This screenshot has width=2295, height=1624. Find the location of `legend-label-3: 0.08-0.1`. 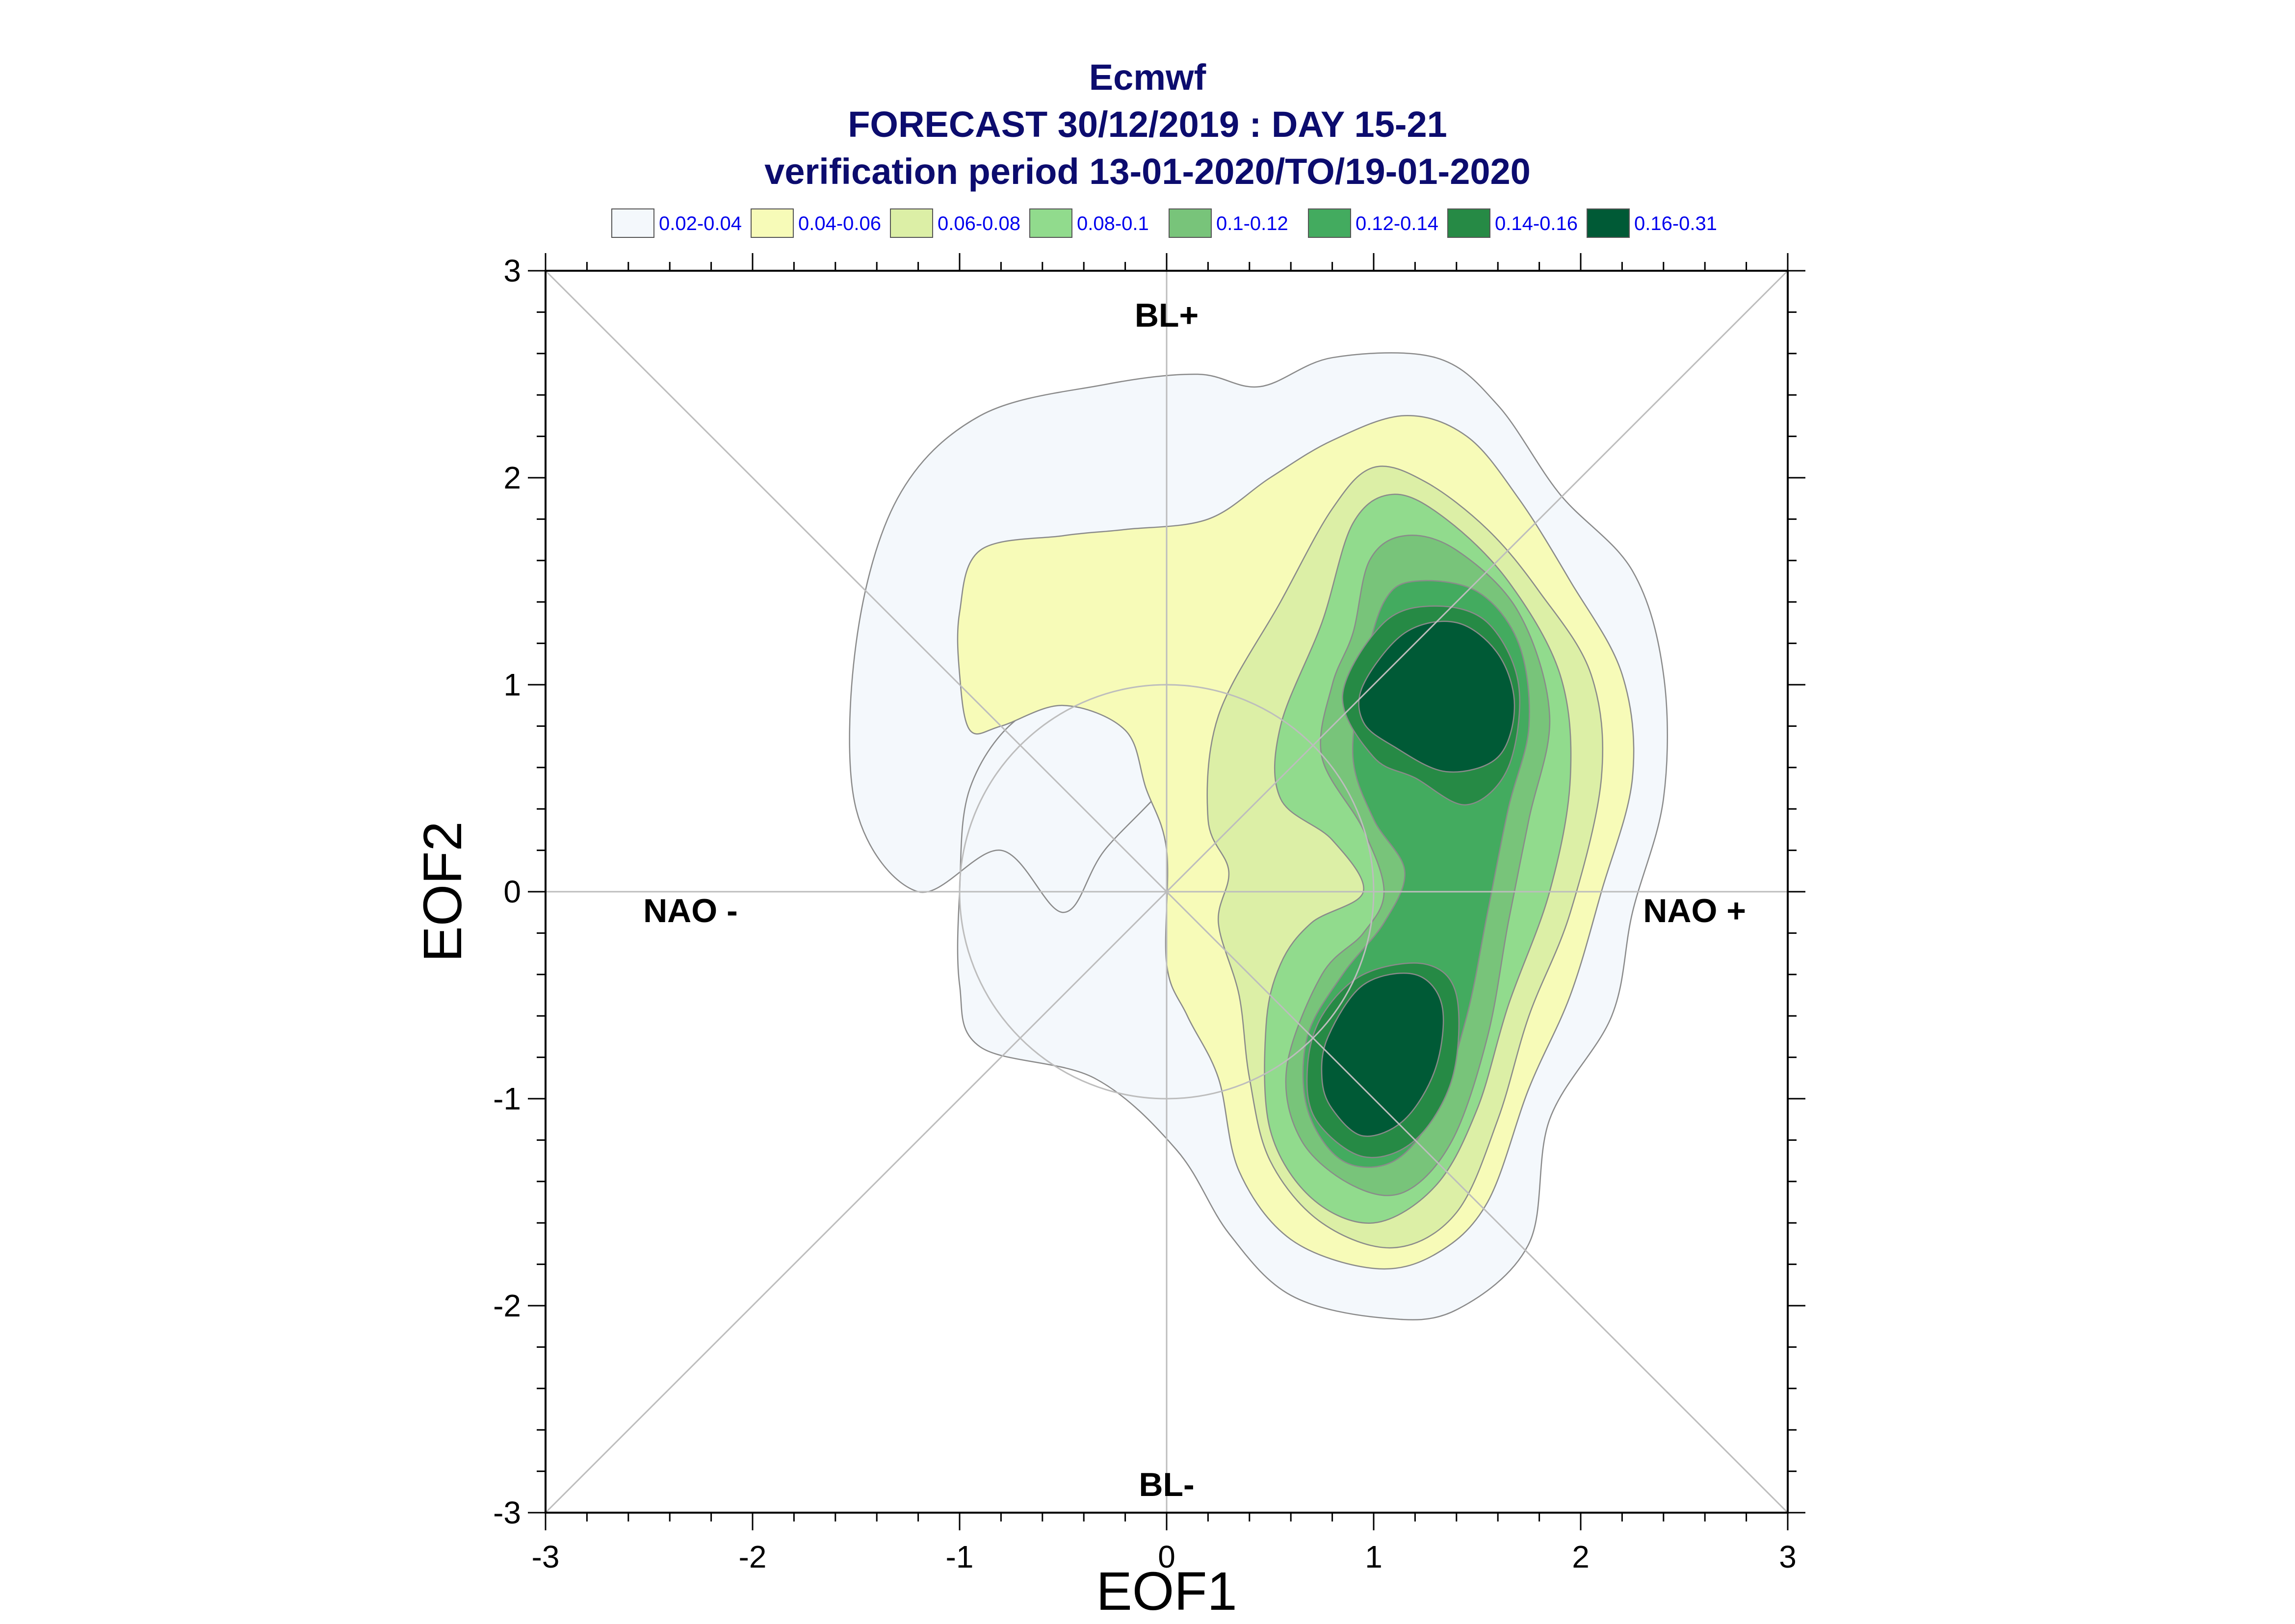

legend-label-3: 0.08-0.1 is located at coordinates (1113, 223).